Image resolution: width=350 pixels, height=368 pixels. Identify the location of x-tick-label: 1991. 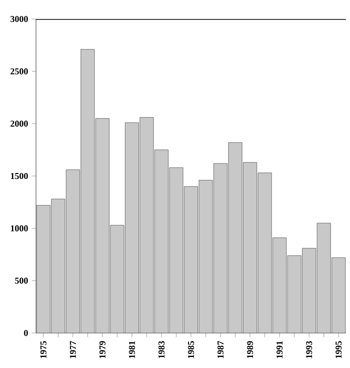
(279, 349).